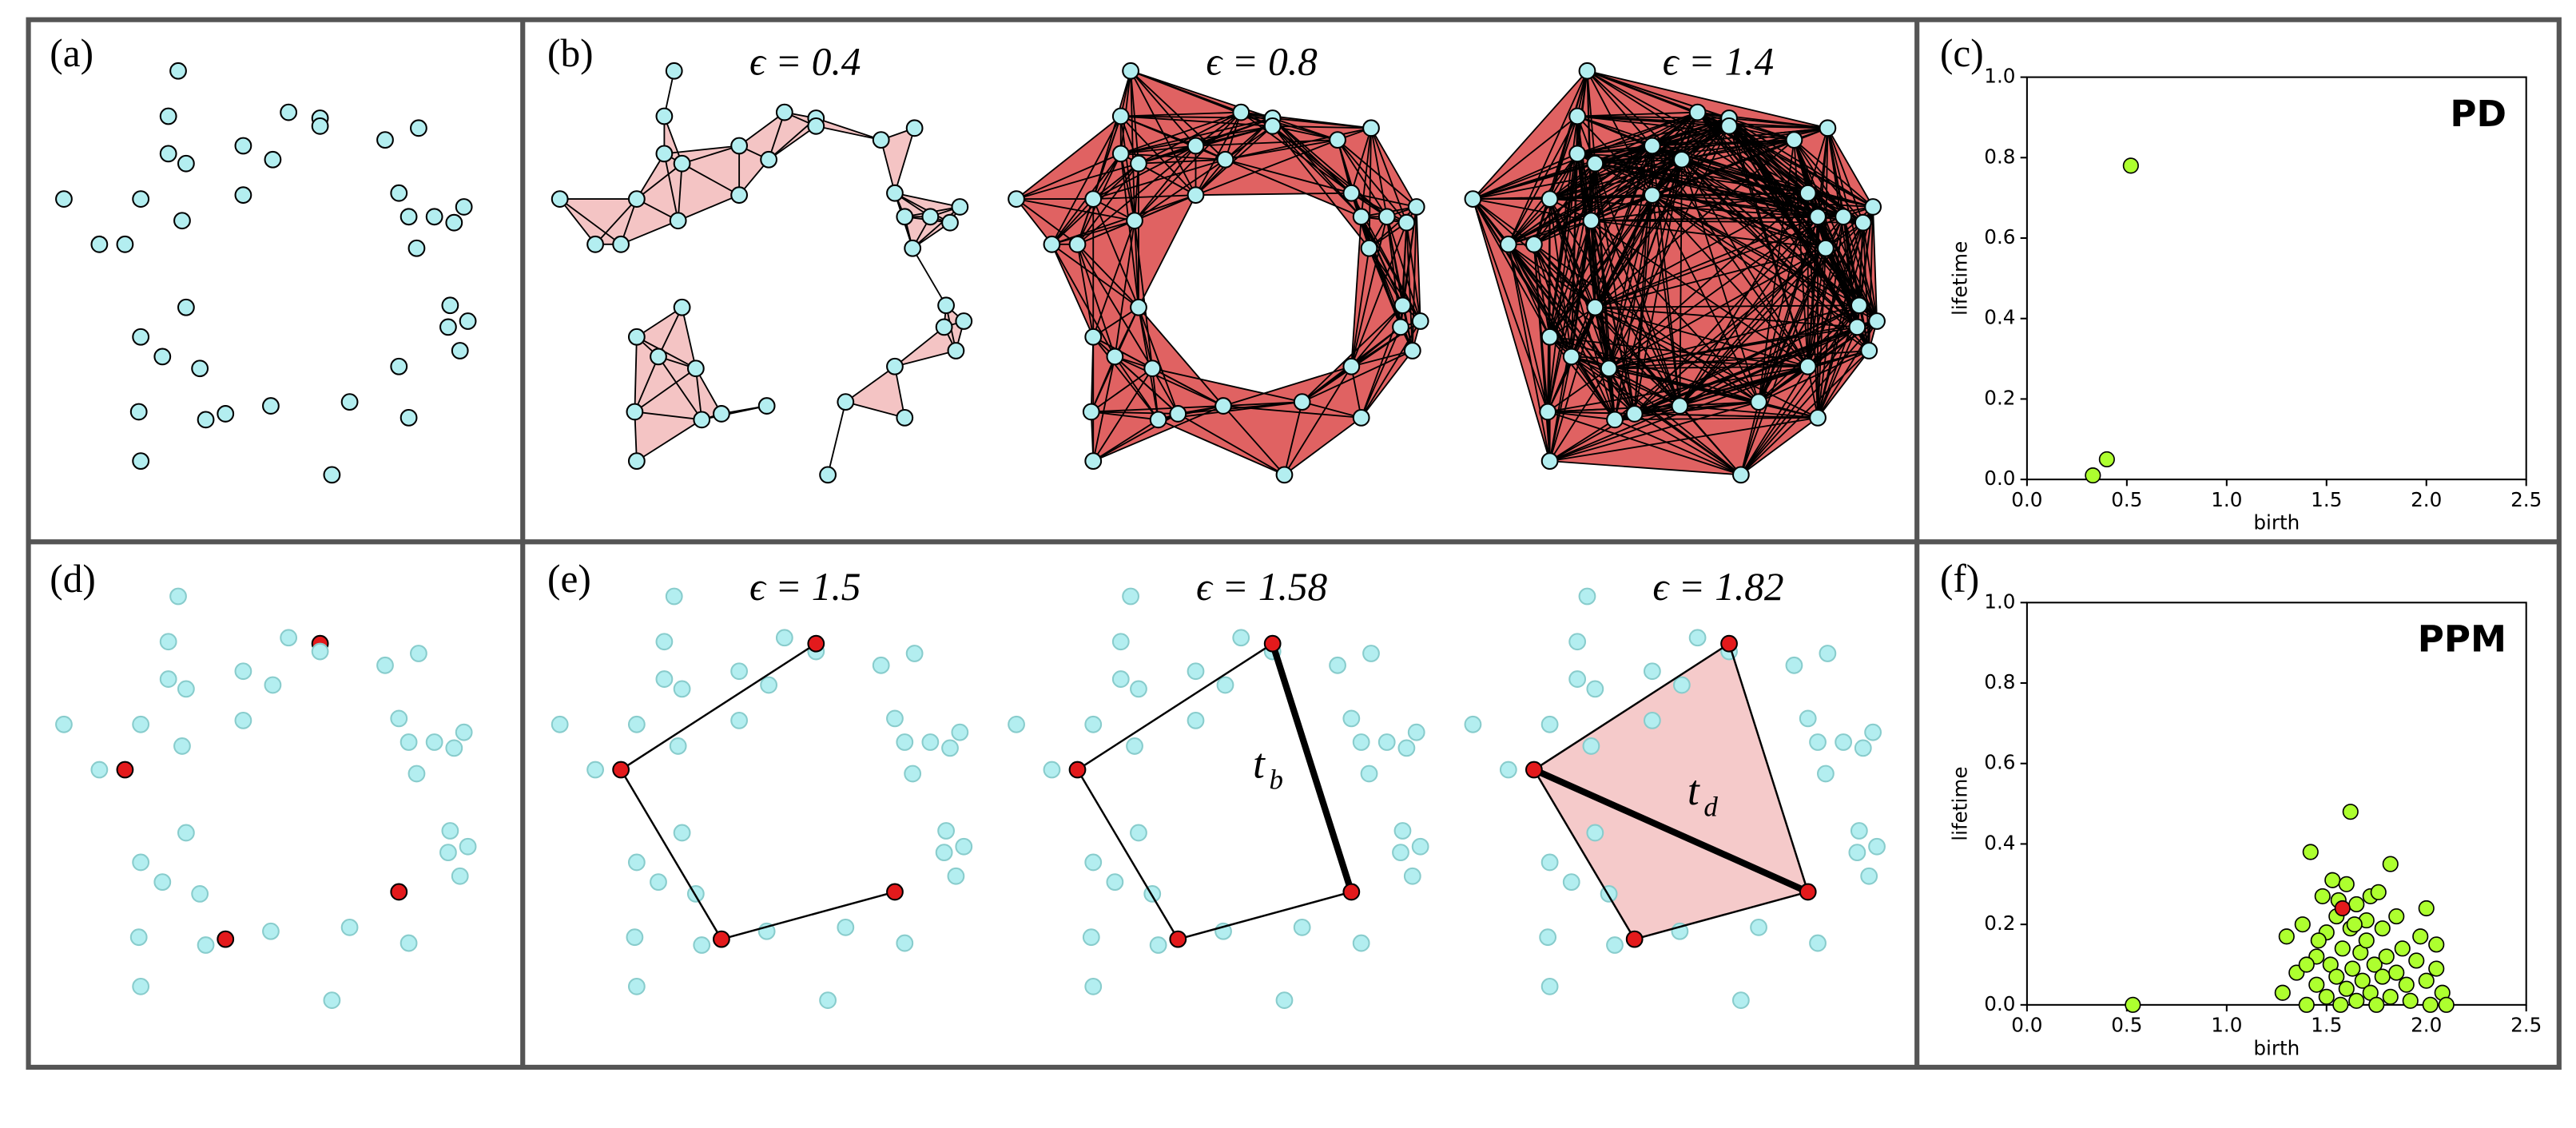 Image resolution: width=2576 pixels, height=1128 pixels. I want to click on panel-label: (e), so click(569, 579).